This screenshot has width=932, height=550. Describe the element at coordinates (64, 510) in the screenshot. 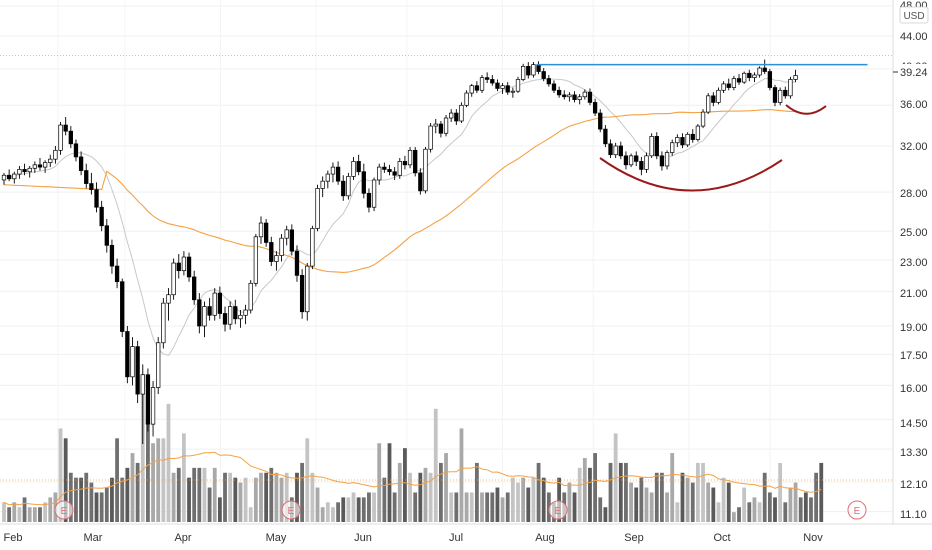

I see `earnings-marker-circle` at that location.